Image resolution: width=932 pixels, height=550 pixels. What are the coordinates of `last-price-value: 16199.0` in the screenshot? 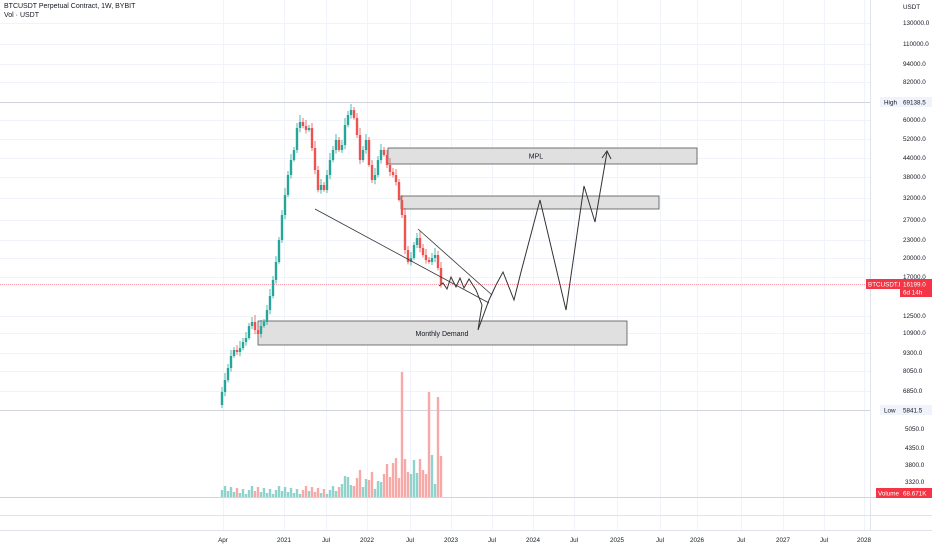 It's located at (914, 285).